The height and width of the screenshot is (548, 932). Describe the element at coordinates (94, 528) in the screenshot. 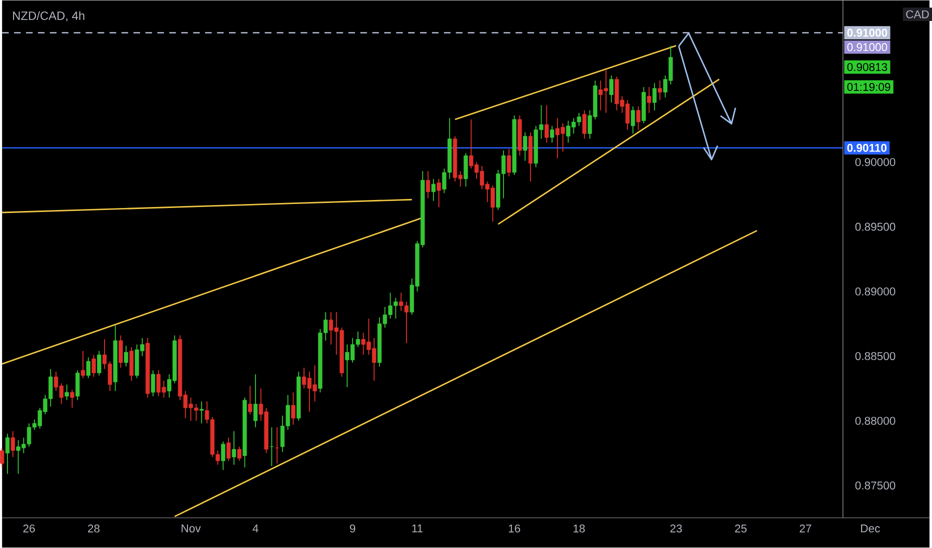

I see `x-tick-label: 28` at that location.